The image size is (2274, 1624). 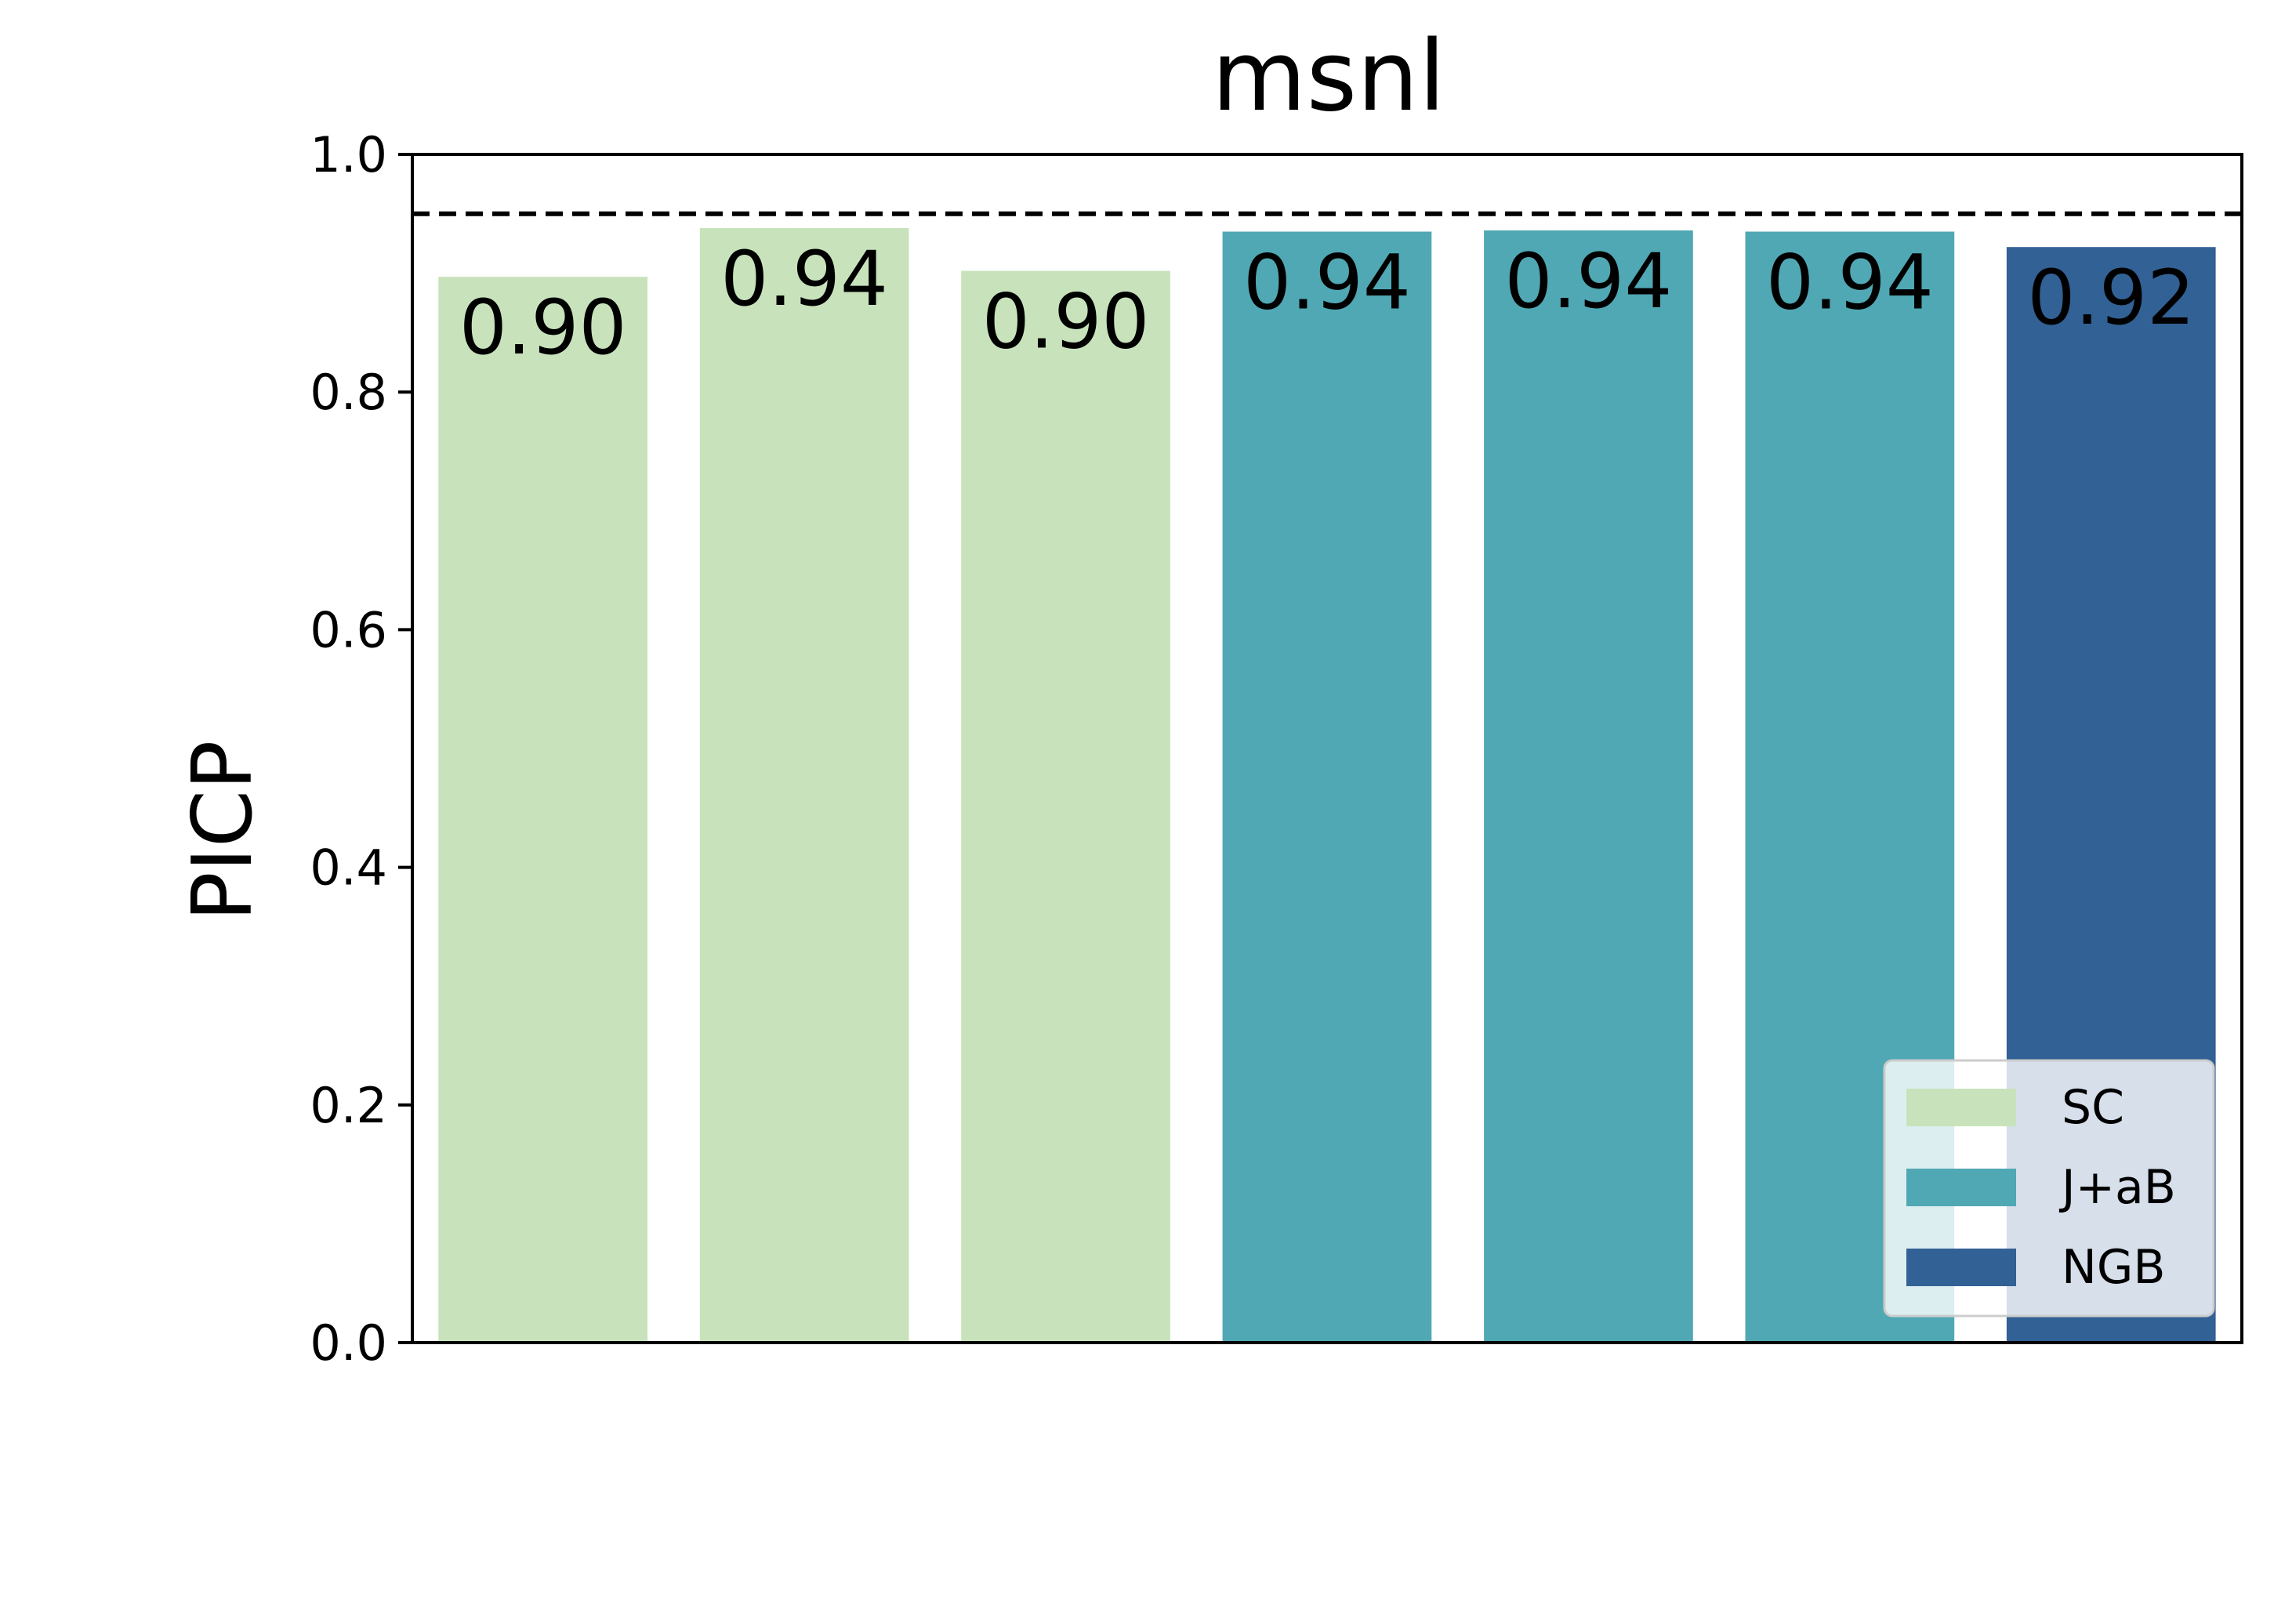 What do you see at coordinates (222, 831) in the screenshot?
I see `y-axis-label: PICP` at bounding box center [222, 831].